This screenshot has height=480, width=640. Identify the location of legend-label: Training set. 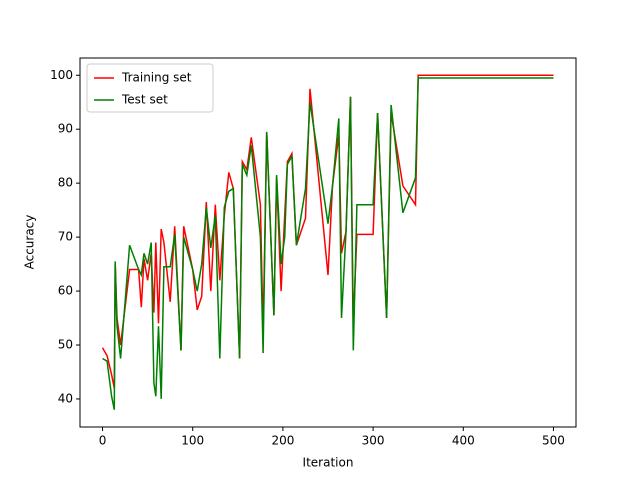
(156, 78).